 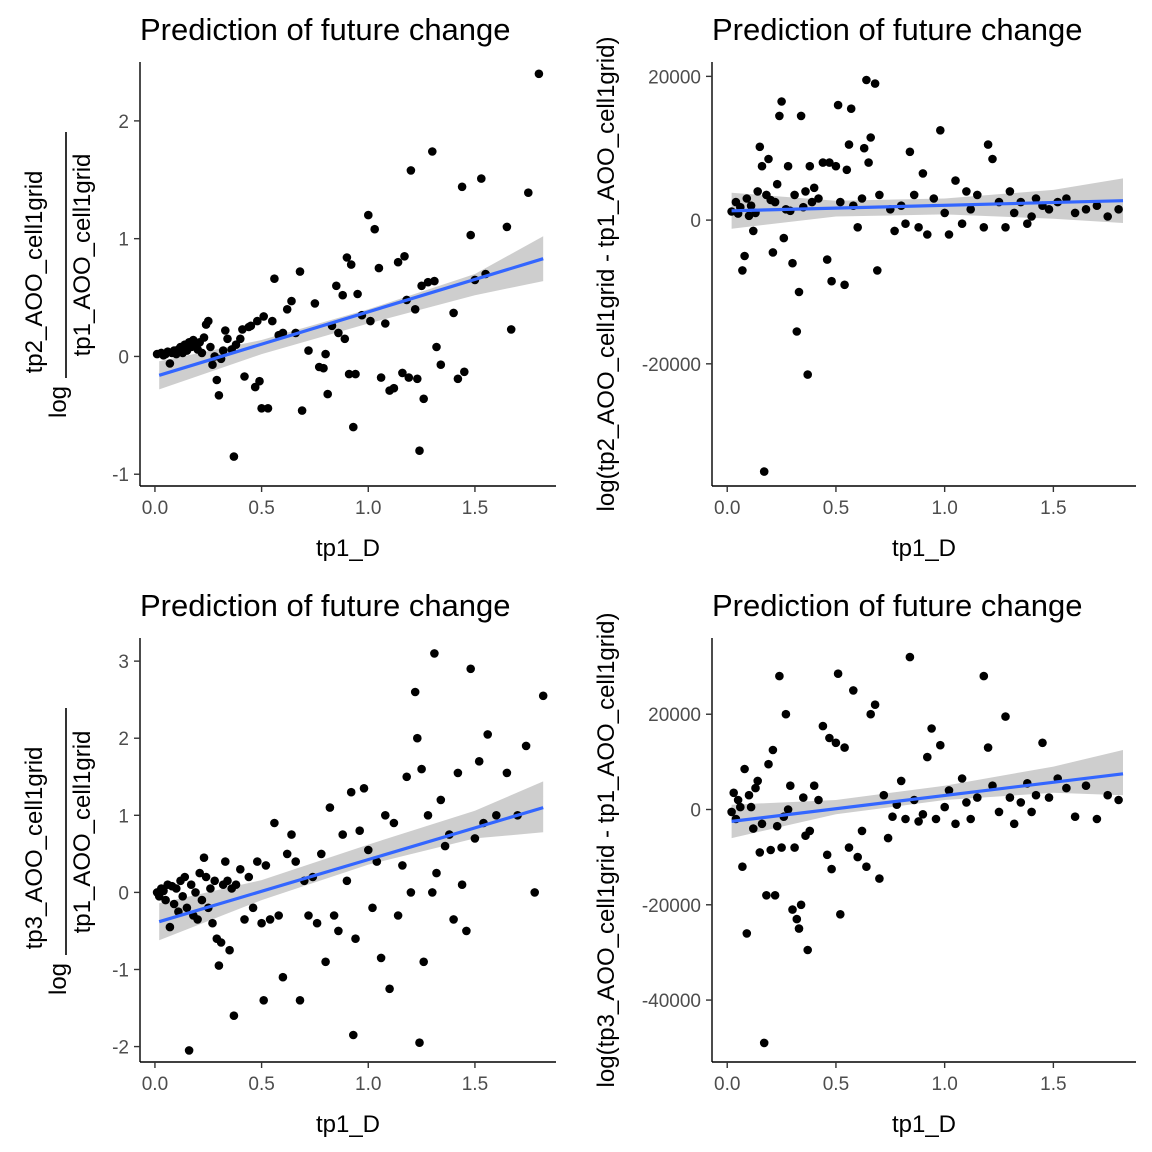 What do you see at coordinates (944, 508) in the screenshot?
I see `panel-2-x-tick-label: 1.0` at bounding box center [944, 508].